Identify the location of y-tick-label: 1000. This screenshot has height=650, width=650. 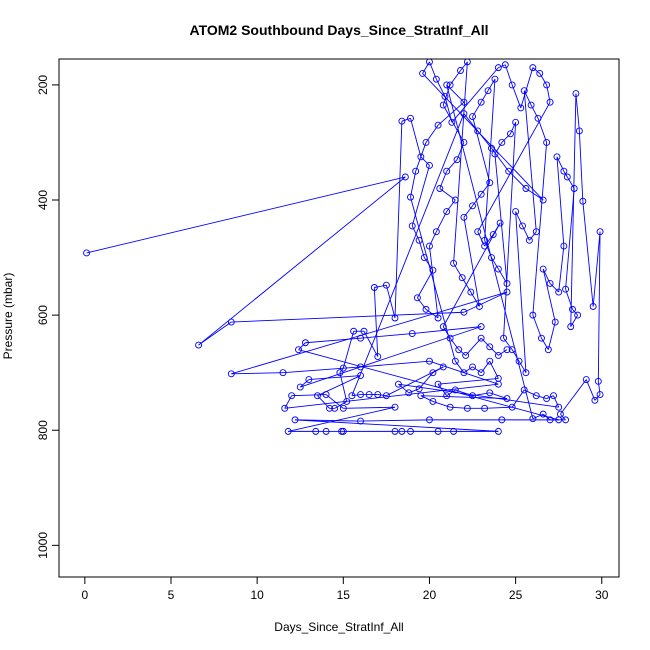
(43, 545).